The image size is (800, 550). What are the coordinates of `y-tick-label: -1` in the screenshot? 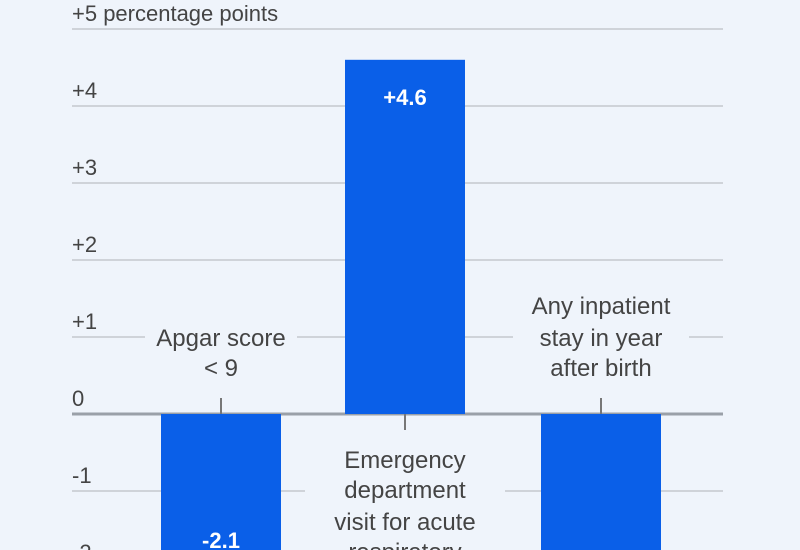 It's located at (82, 475).